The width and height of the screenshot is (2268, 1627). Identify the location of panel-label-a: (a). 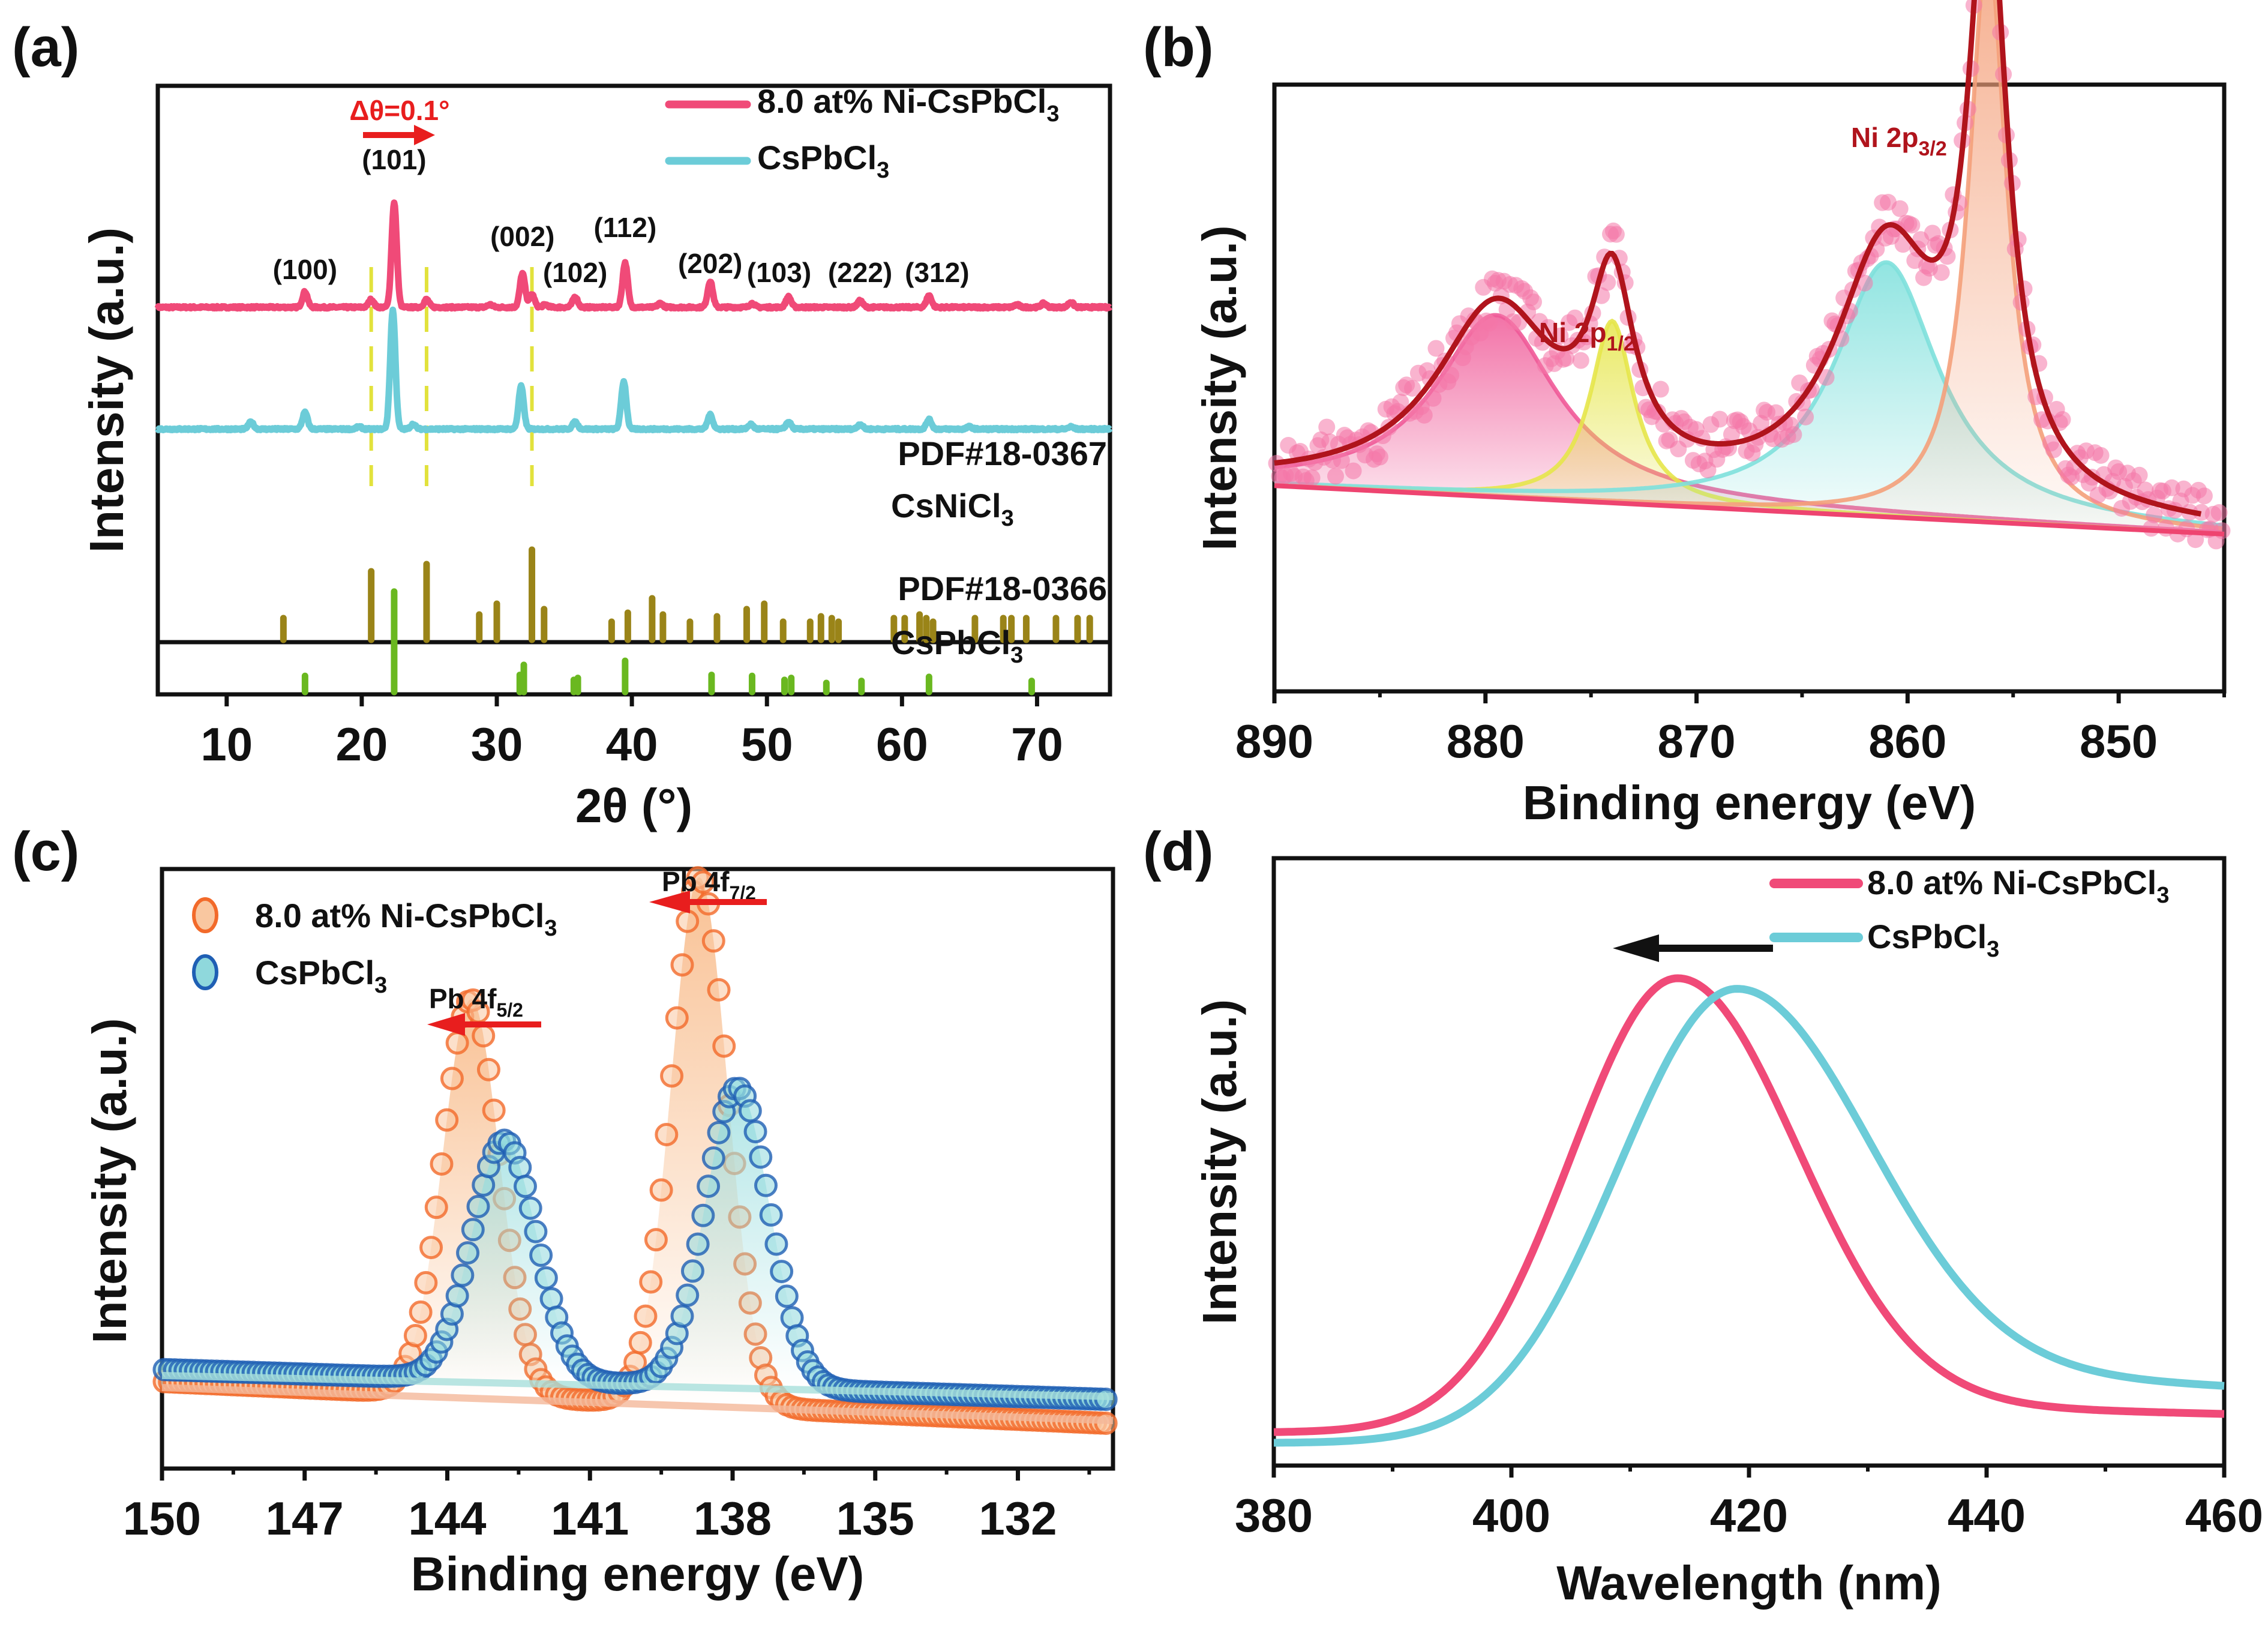
(46, 47).